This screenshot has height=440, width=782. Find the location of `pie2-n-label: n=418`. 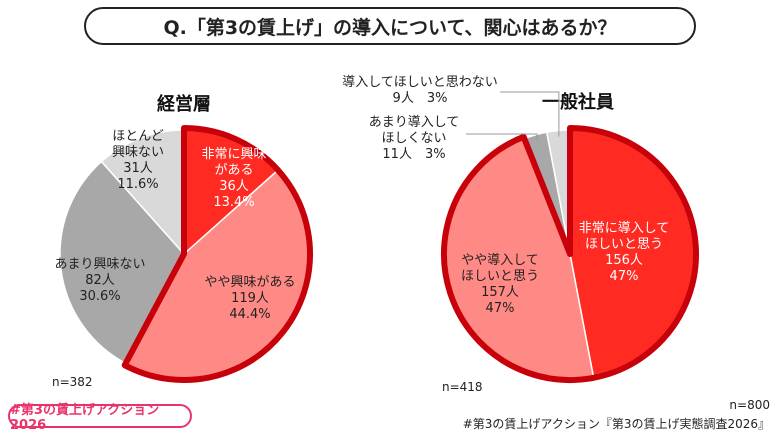

pie2-n-label: n=418 is located at coordinates (462, 387).